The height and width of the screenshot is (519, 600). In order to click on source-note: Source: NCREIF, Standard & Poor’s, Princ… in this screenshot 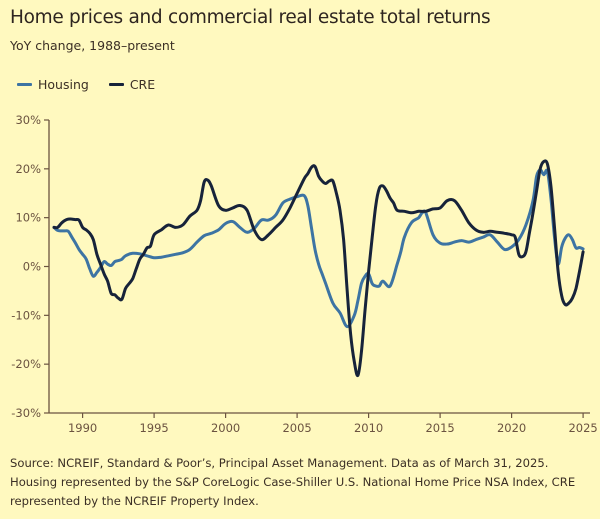, I will do `click(293, 482)`.